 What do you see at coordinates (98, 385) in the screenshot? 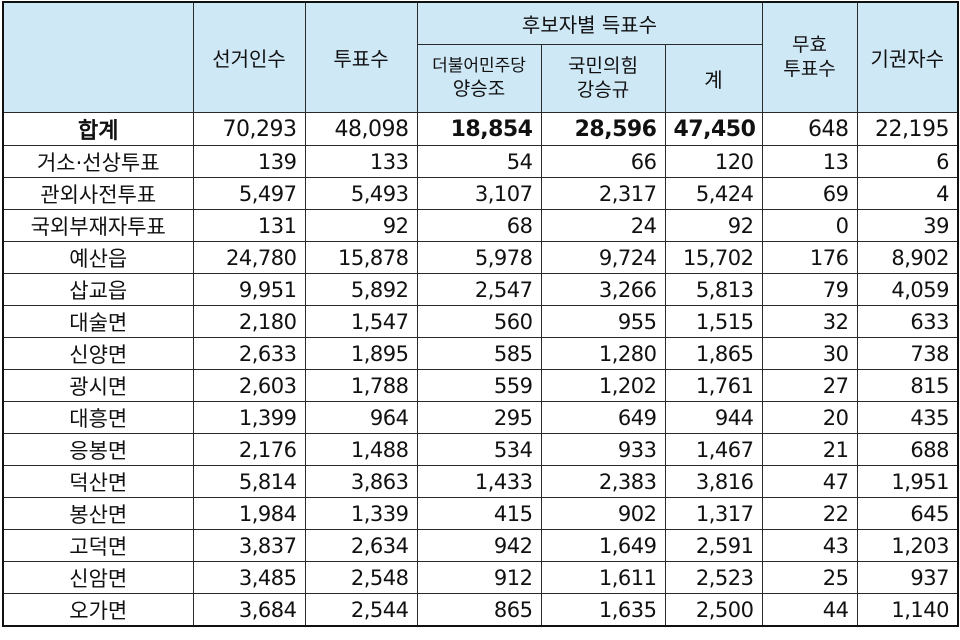
I see `row-label: 광시면` at bounding box center [98, 385].